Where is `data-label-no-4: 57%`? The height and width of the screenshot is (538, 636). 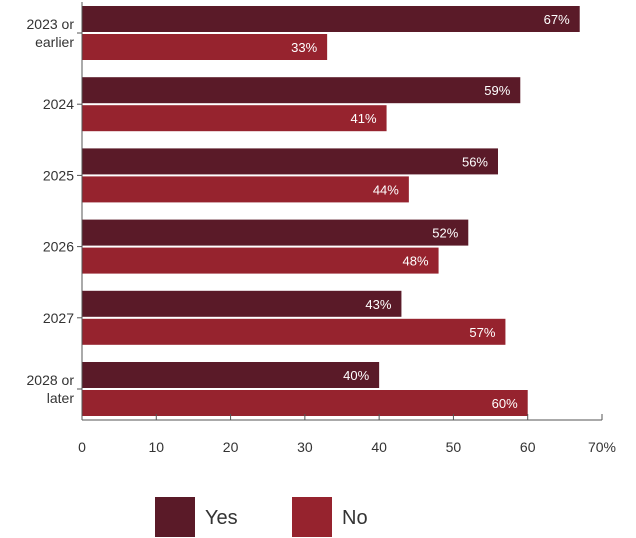
data-label-no-4: 57% is located at coordinates (482, 332).